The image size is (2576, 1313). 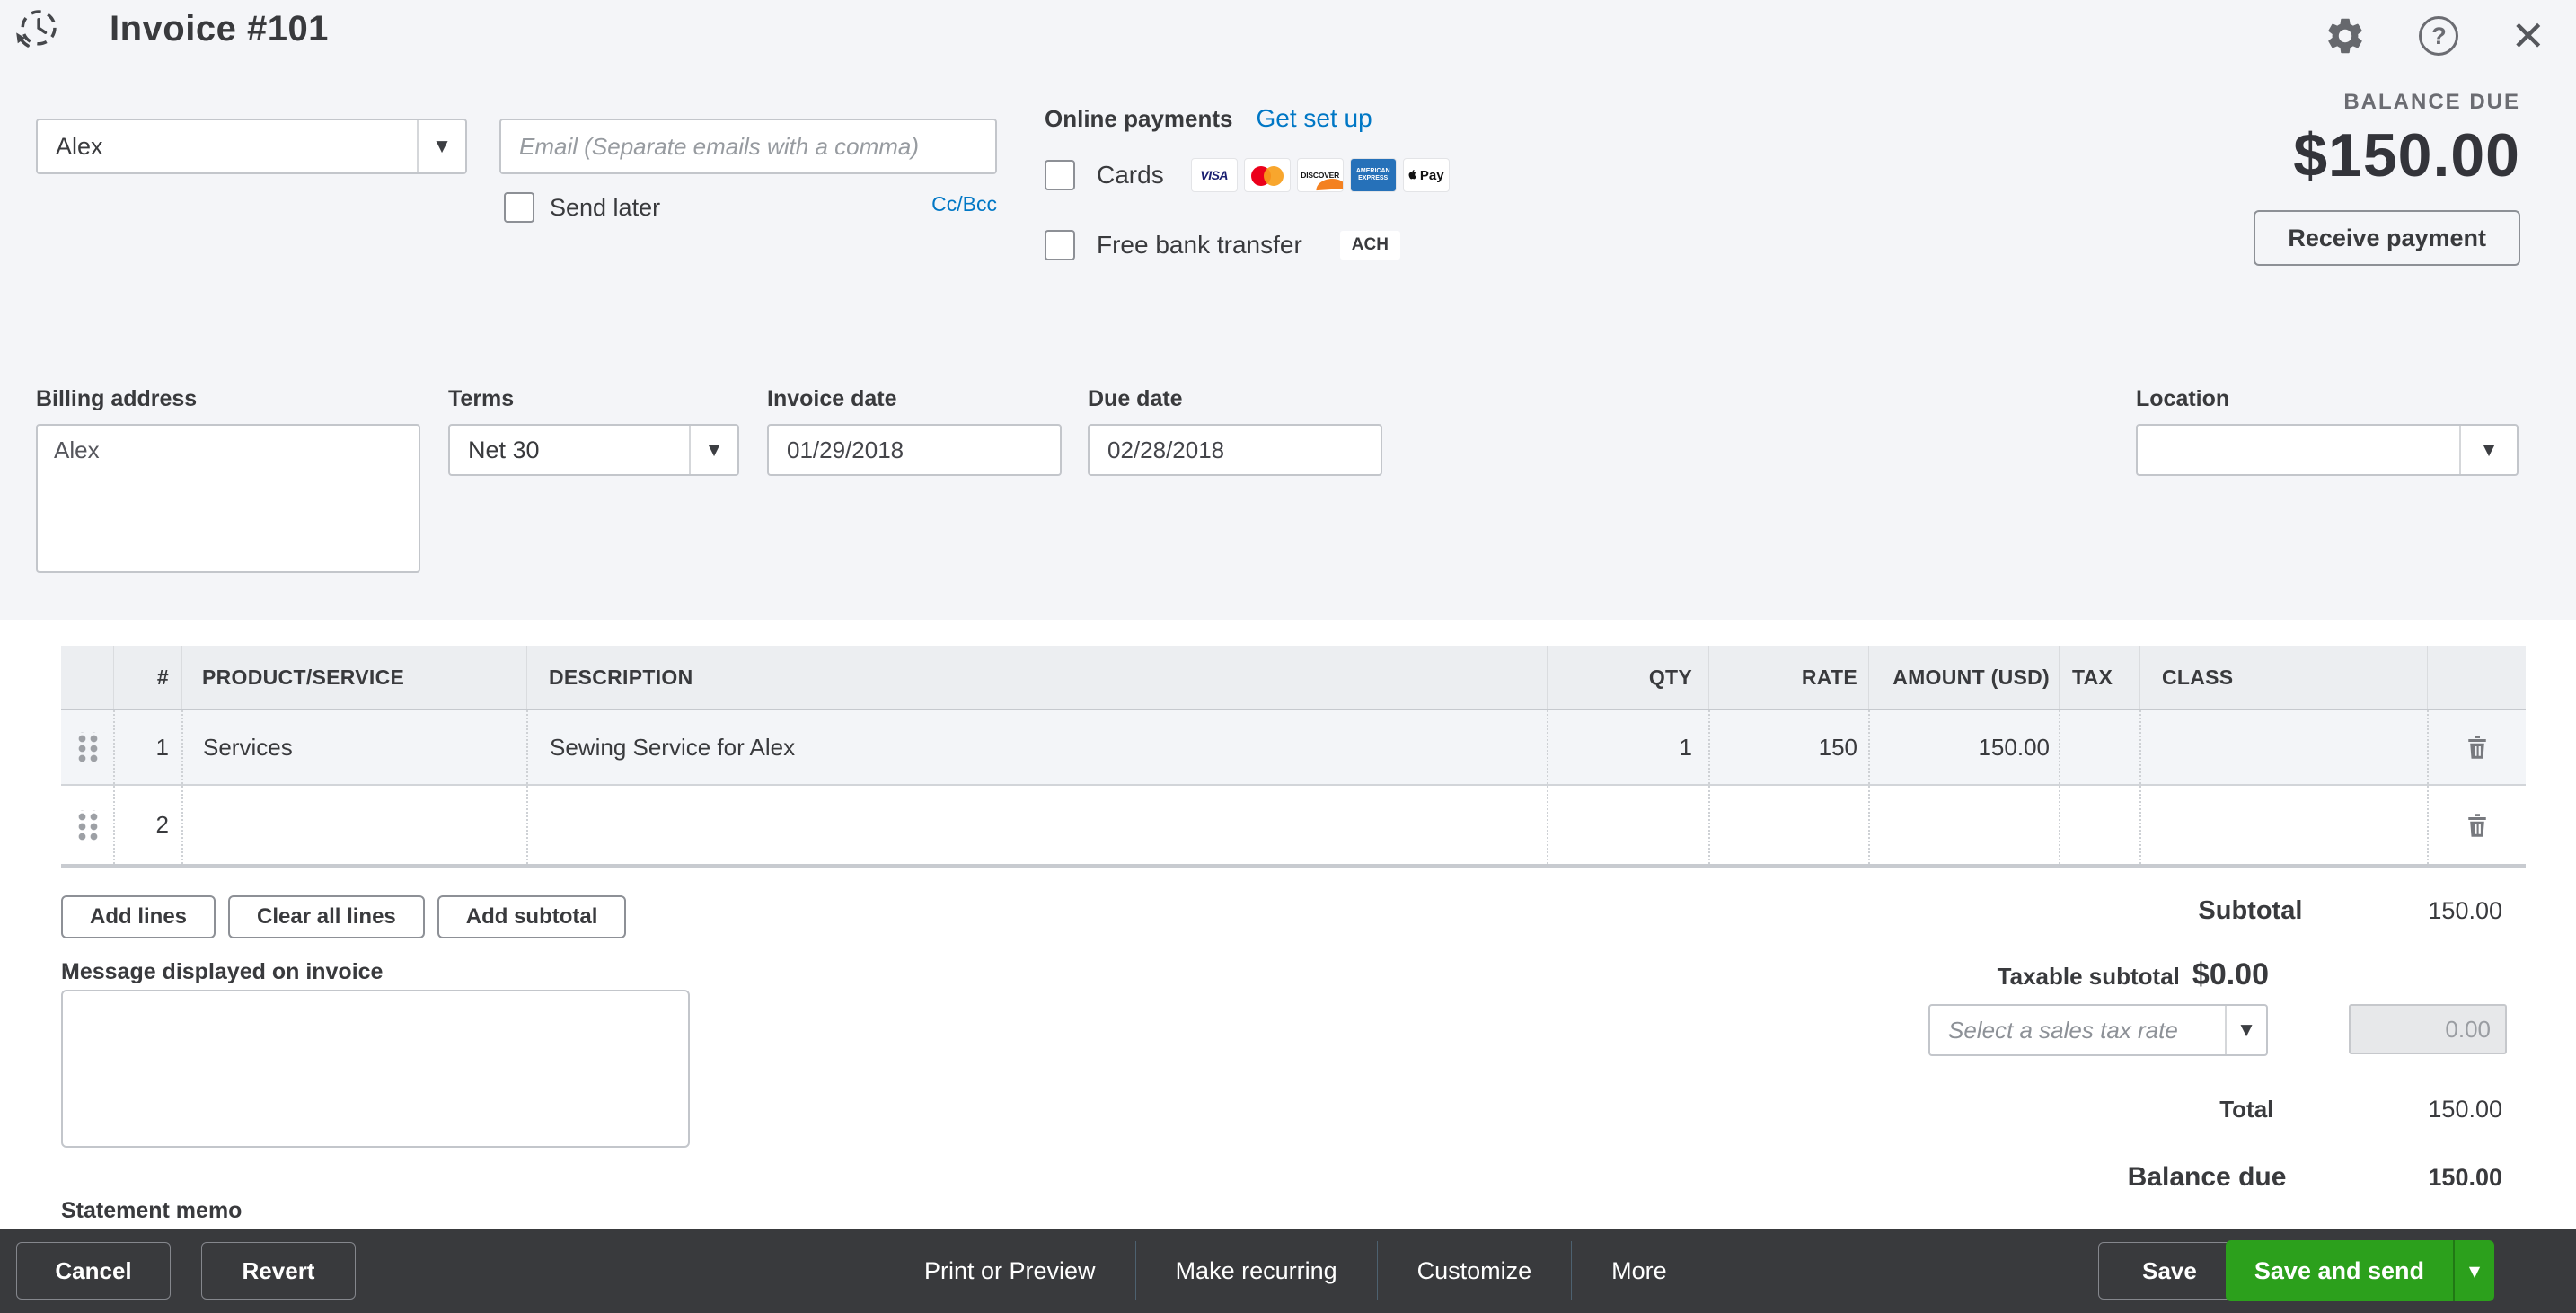 What do you see at coordinates (147, 747) in the screenshot?
I see `row-number: 1` at bounding box center [147, 747].